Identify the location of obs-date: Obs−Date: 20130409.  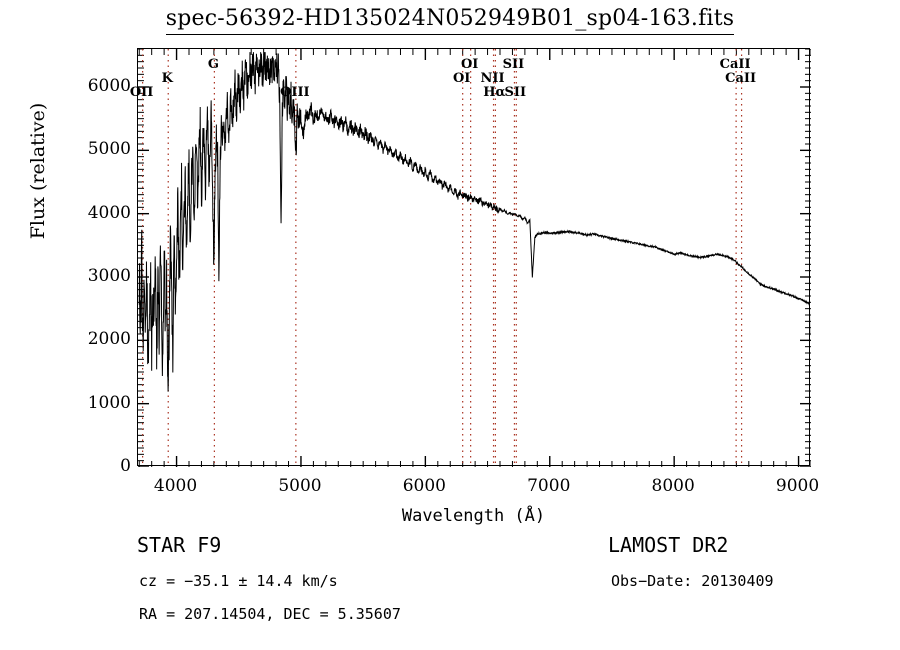
(692, 581).